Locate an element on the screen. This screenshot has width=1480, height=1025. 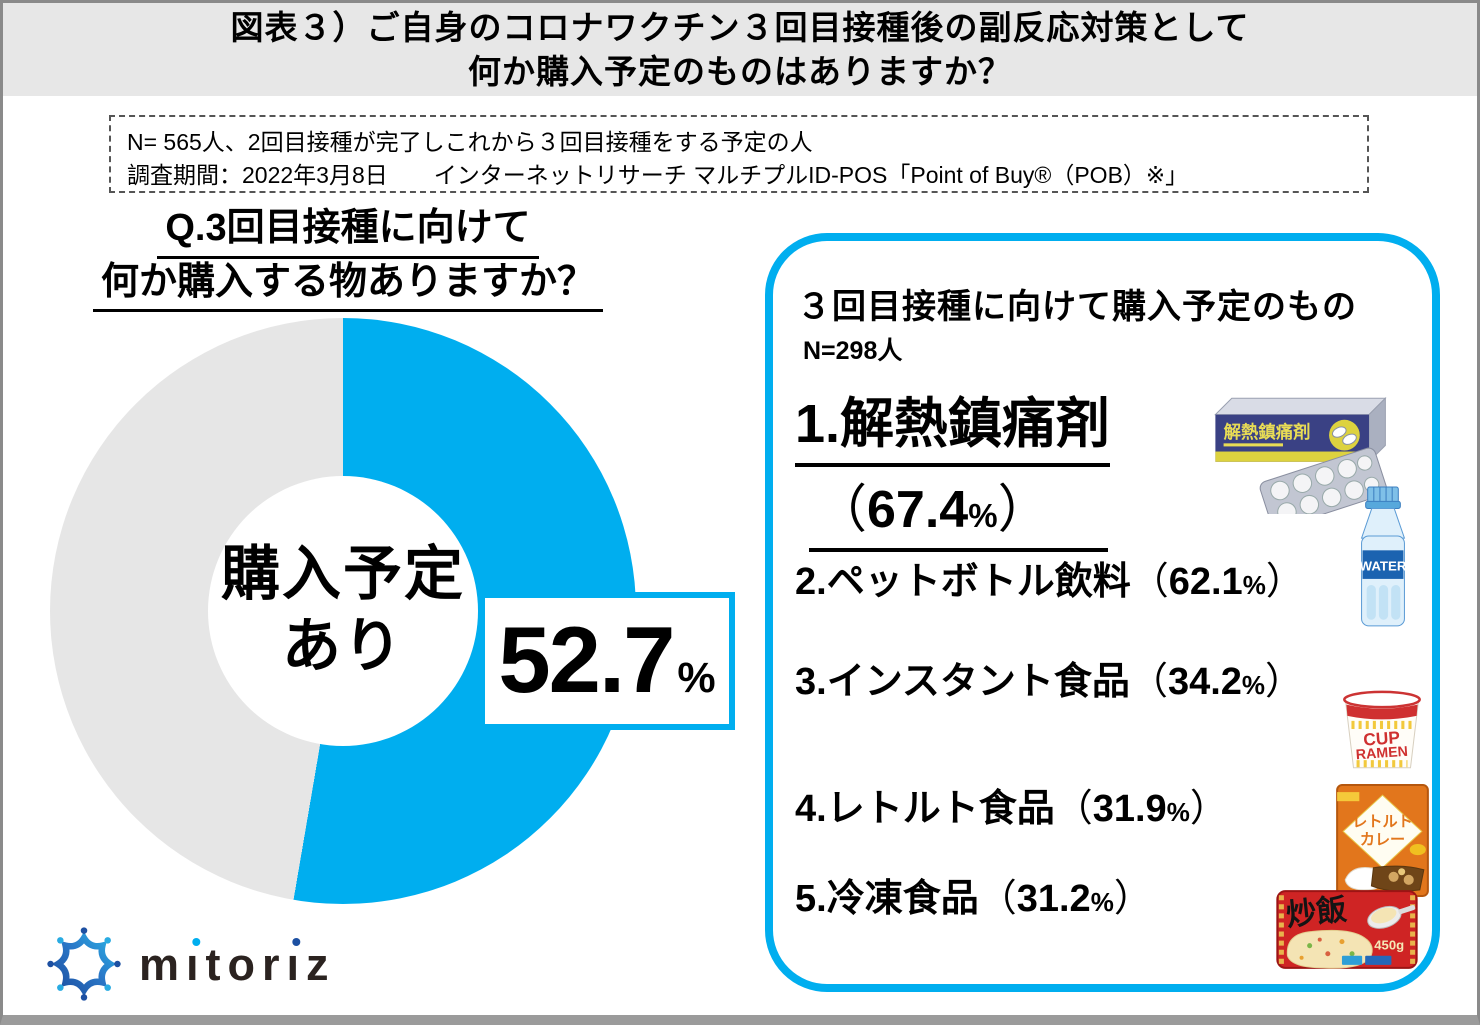
ranking-item-3: 3.インスタント食品（34.2%） is located at coordinates (1049, 677).